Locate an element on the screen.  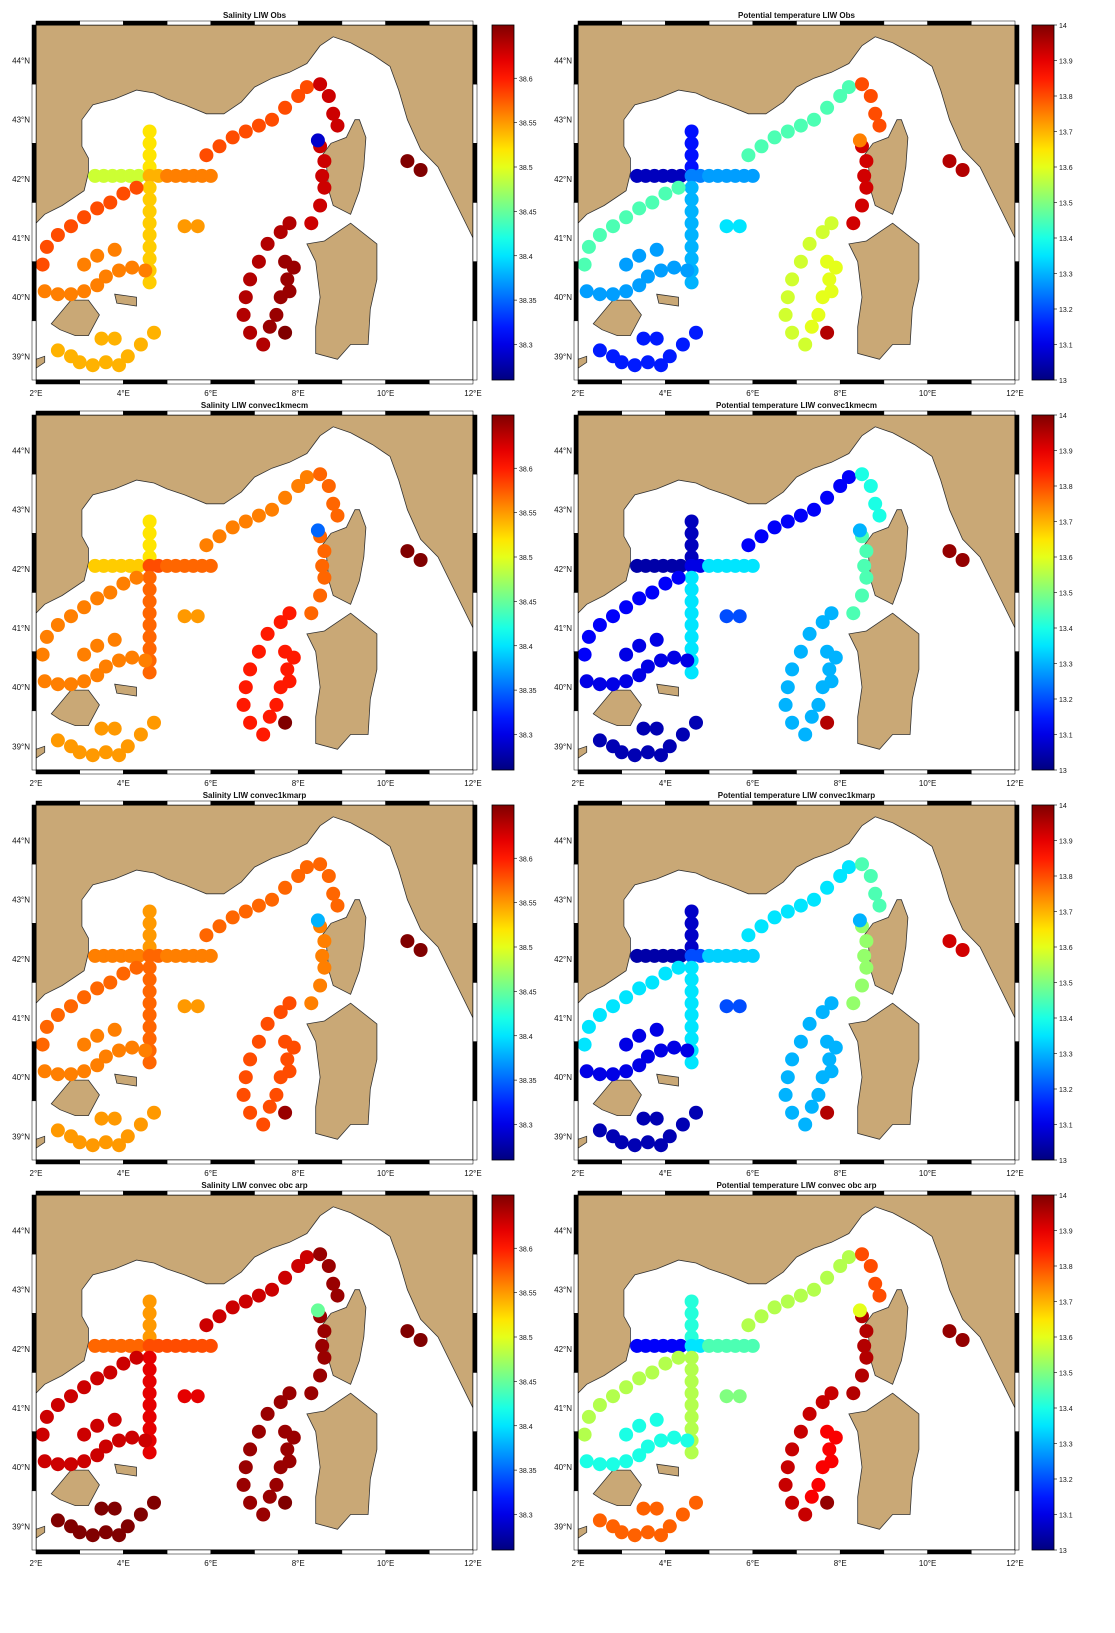
x-tick-label: 10°E is located at coordinates (927, 783).